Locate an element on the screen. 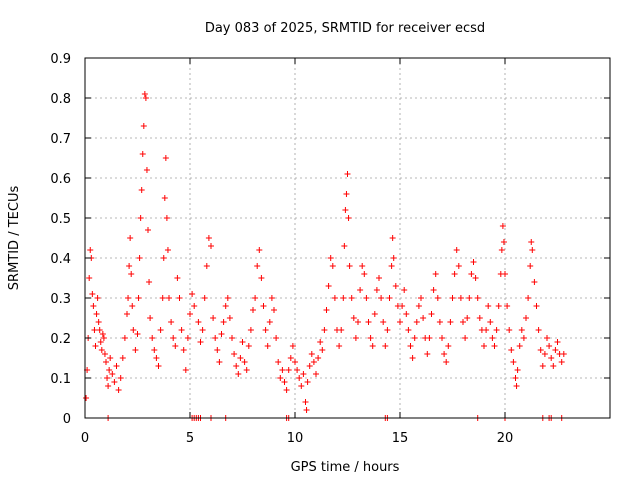 The height and width of the screenshot is (480, 640). y-tick-label: 0.7 is located at coordinates (60, 139).